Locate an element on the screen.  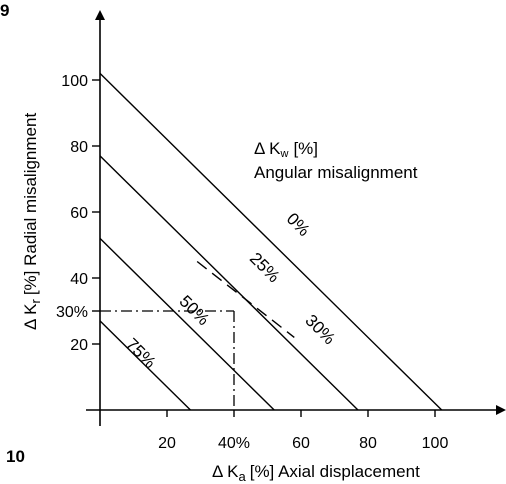
page-number-top: 9 is located at coordinates (4, 10).